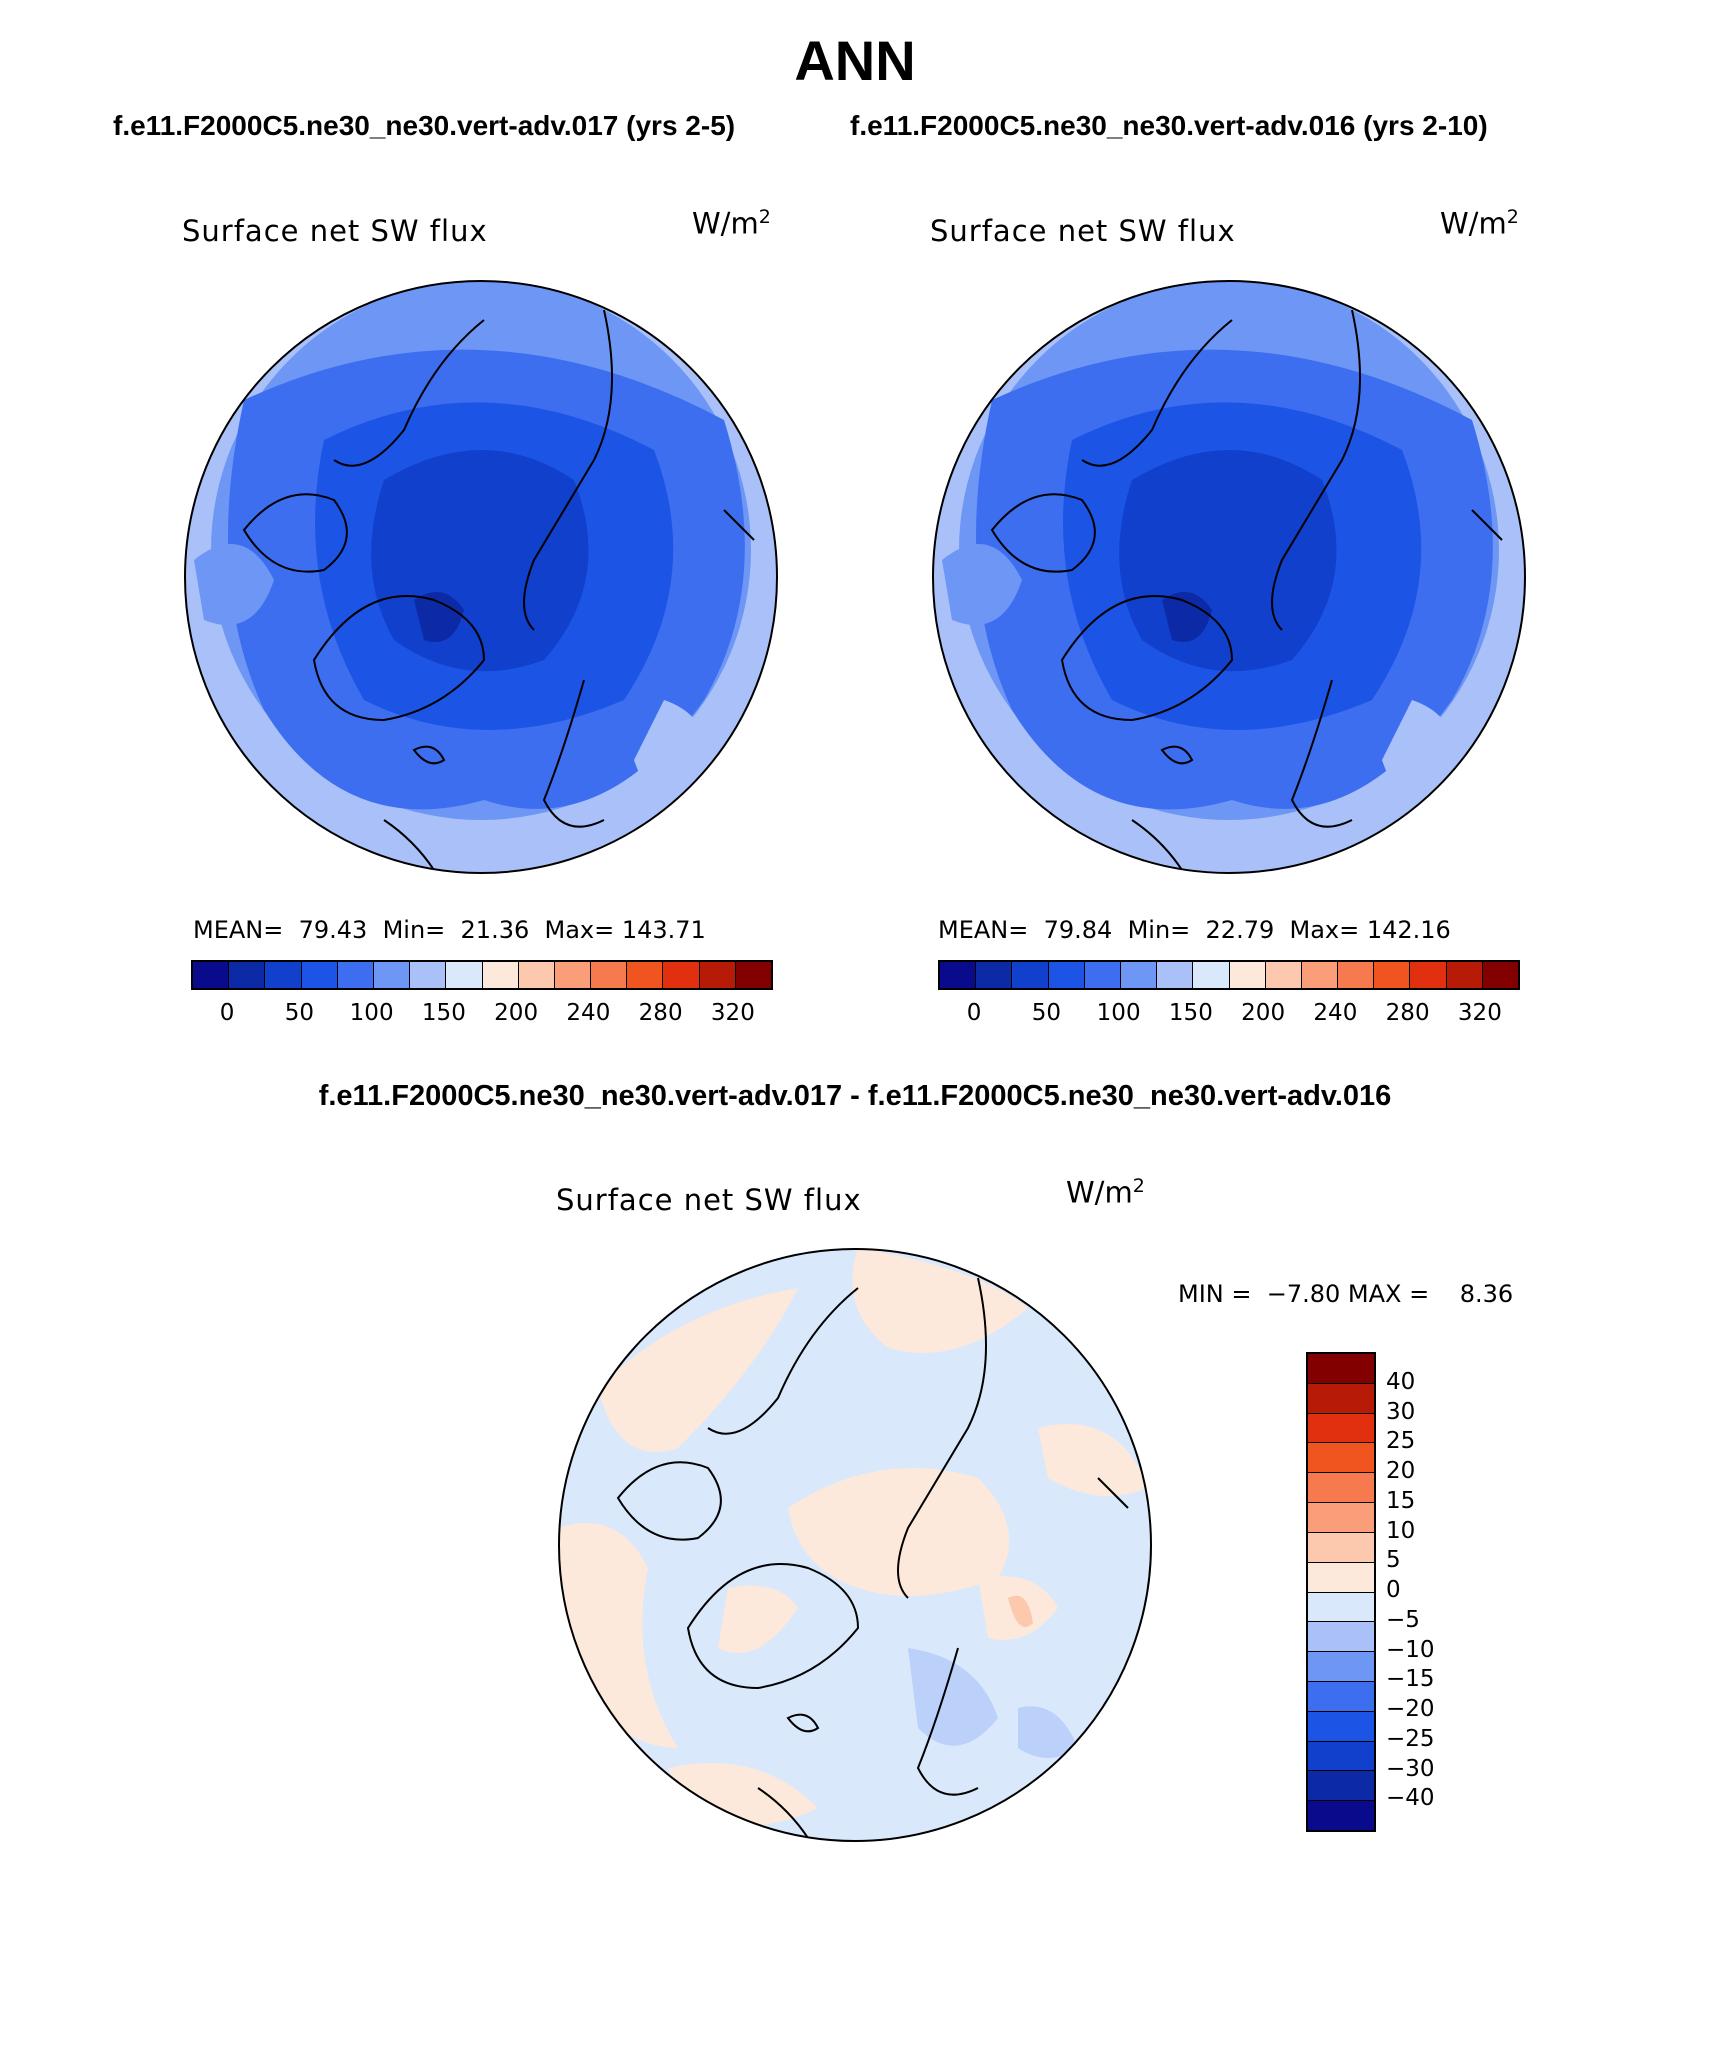  What do you see at coordinates (1227, 1015) in the screenshot?
I see `panel2-colorbar-ticks: 0 50 100 150 200 240 280 320` at bounding box center [1227, 1015].